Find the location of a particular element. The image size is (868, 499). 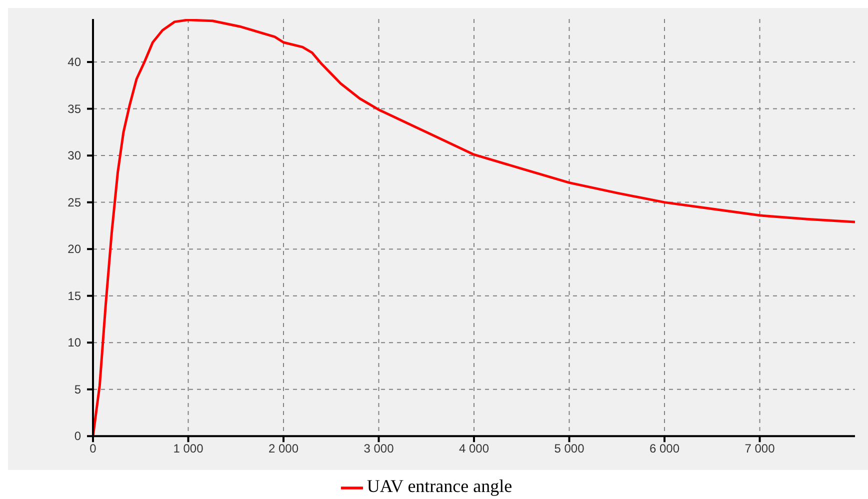

y-tick-label: 15 is located at coordinates (75, 295).